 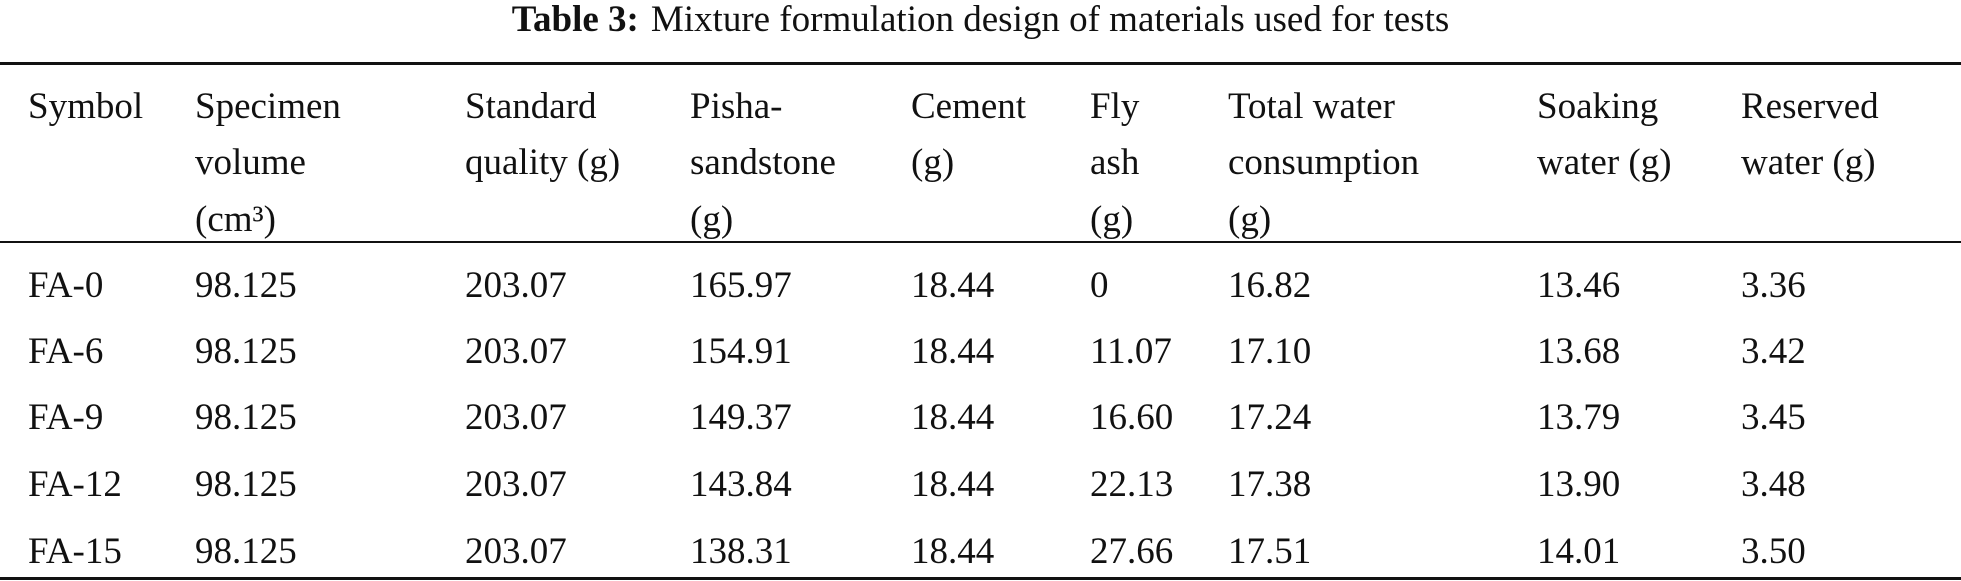 I want to click on table-cell: 3.50, so click(x=1773, y=551).